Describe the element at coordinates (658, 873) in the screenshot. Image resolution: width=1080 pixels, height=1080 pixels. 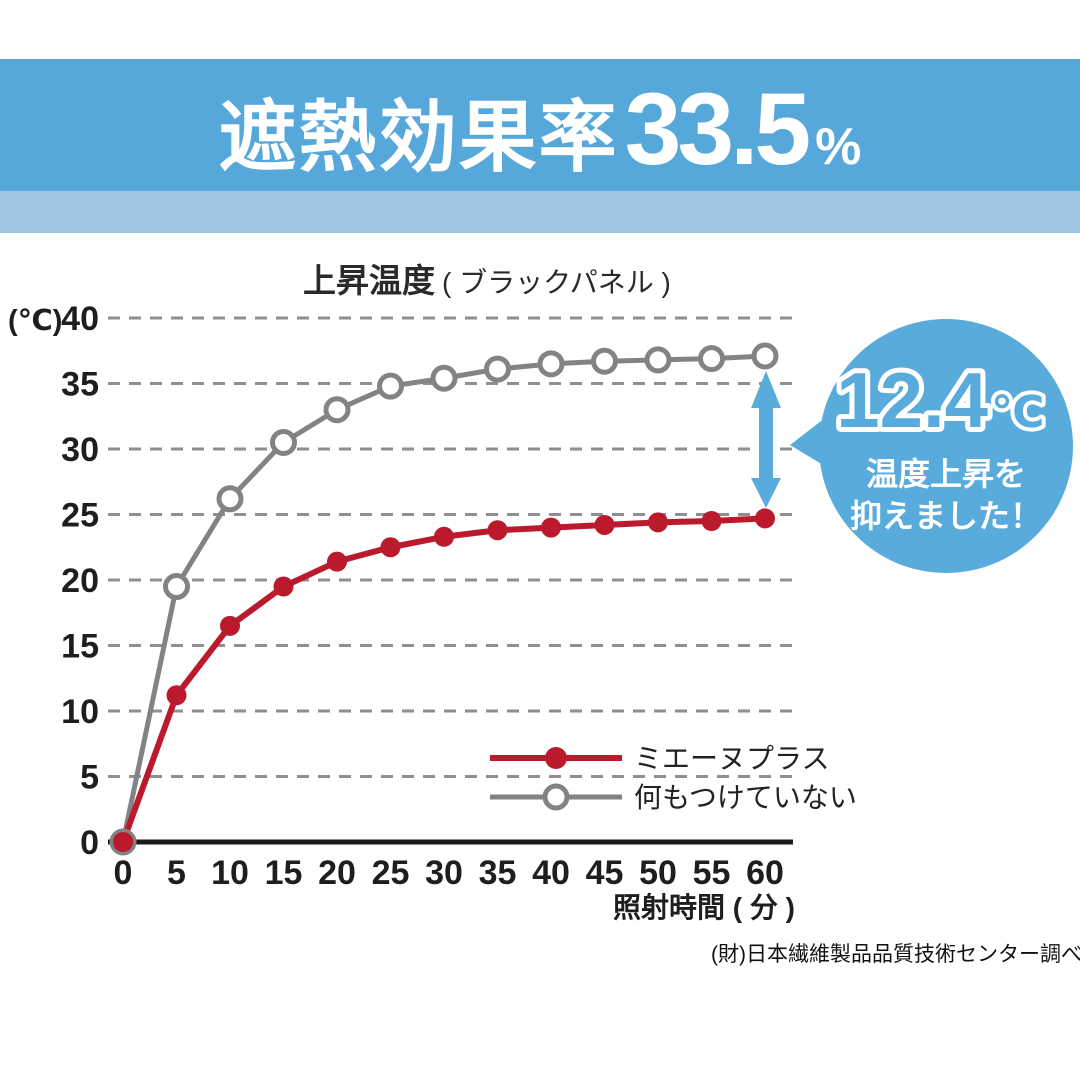
I see `x-tick-label: 50` at that location.